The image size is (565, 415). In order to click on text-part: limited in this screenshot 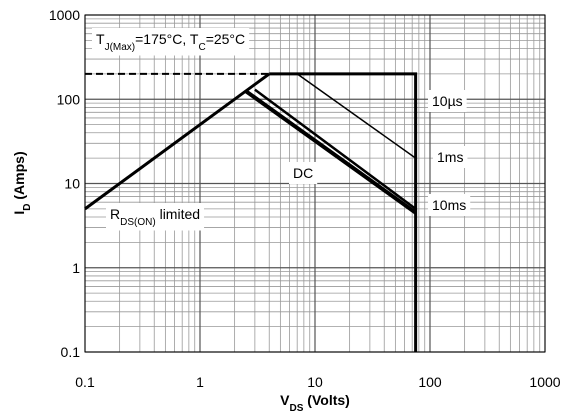, I will do `click(178, 214)`.